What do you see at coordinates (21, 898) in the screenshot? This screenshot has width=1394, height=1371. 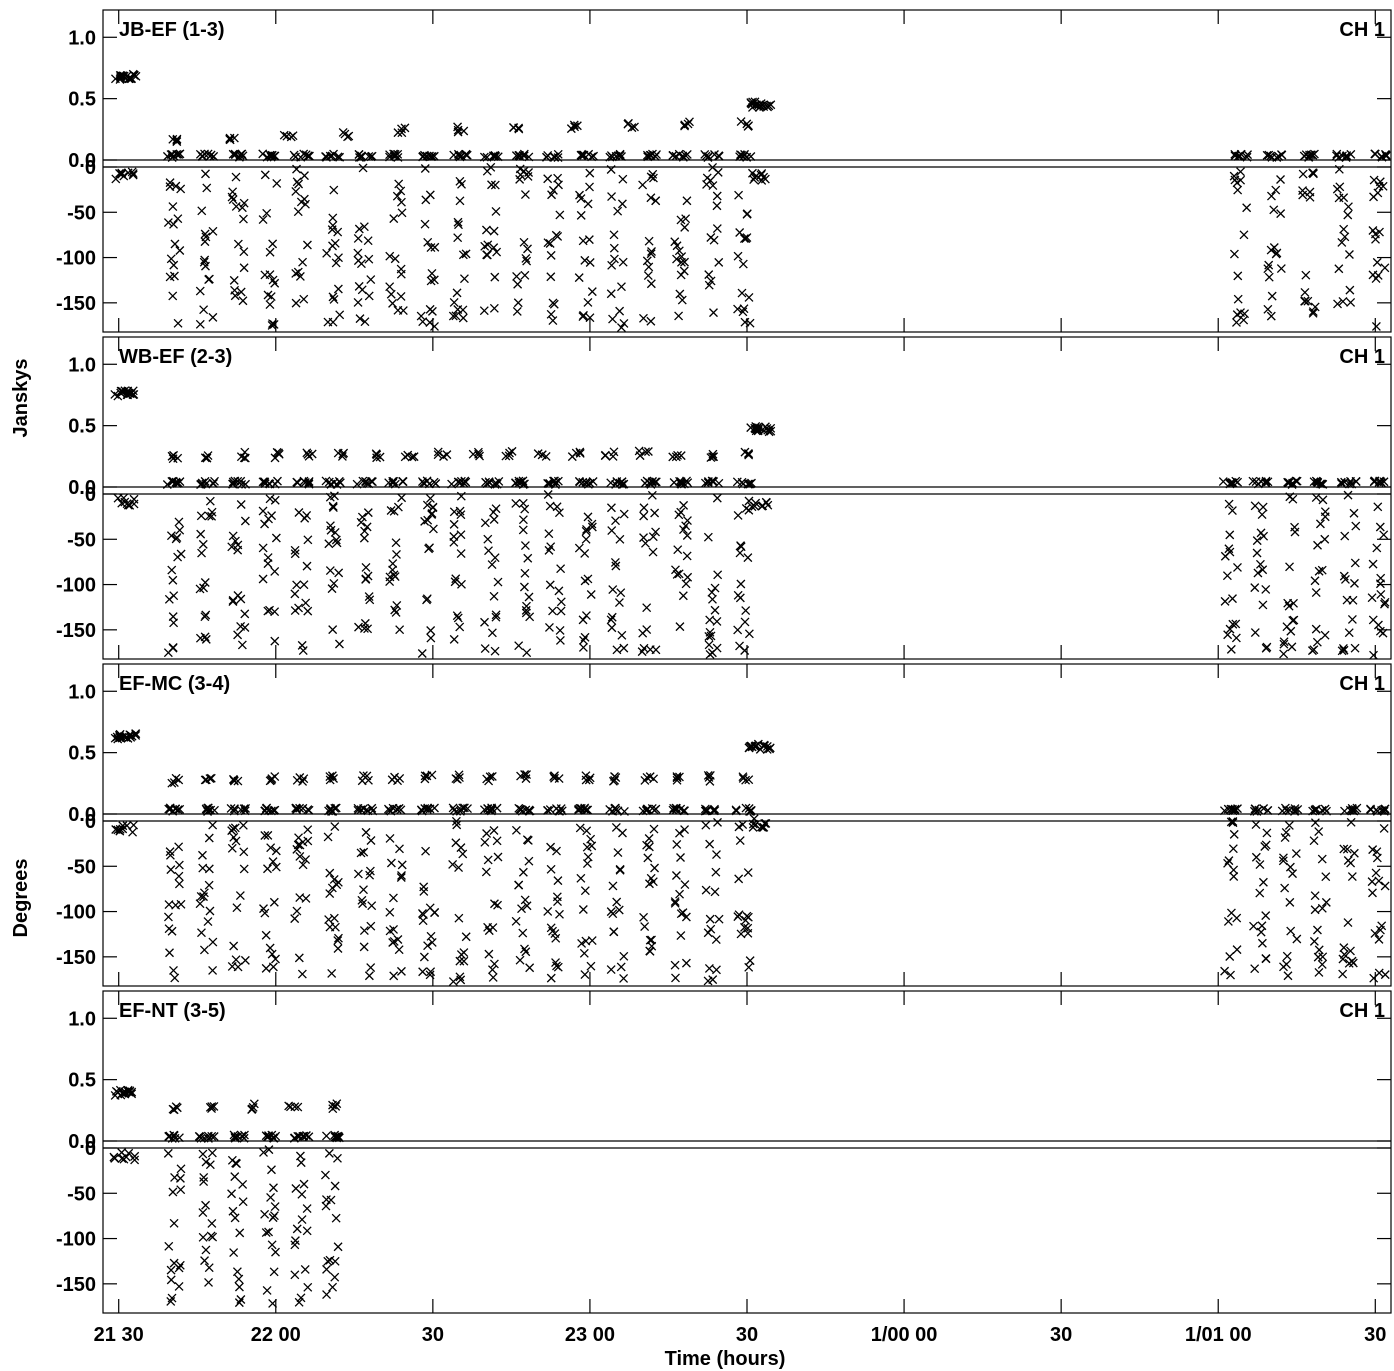 I see `y-axis-title-phase: Degrees` at bounding box center [21, 898].